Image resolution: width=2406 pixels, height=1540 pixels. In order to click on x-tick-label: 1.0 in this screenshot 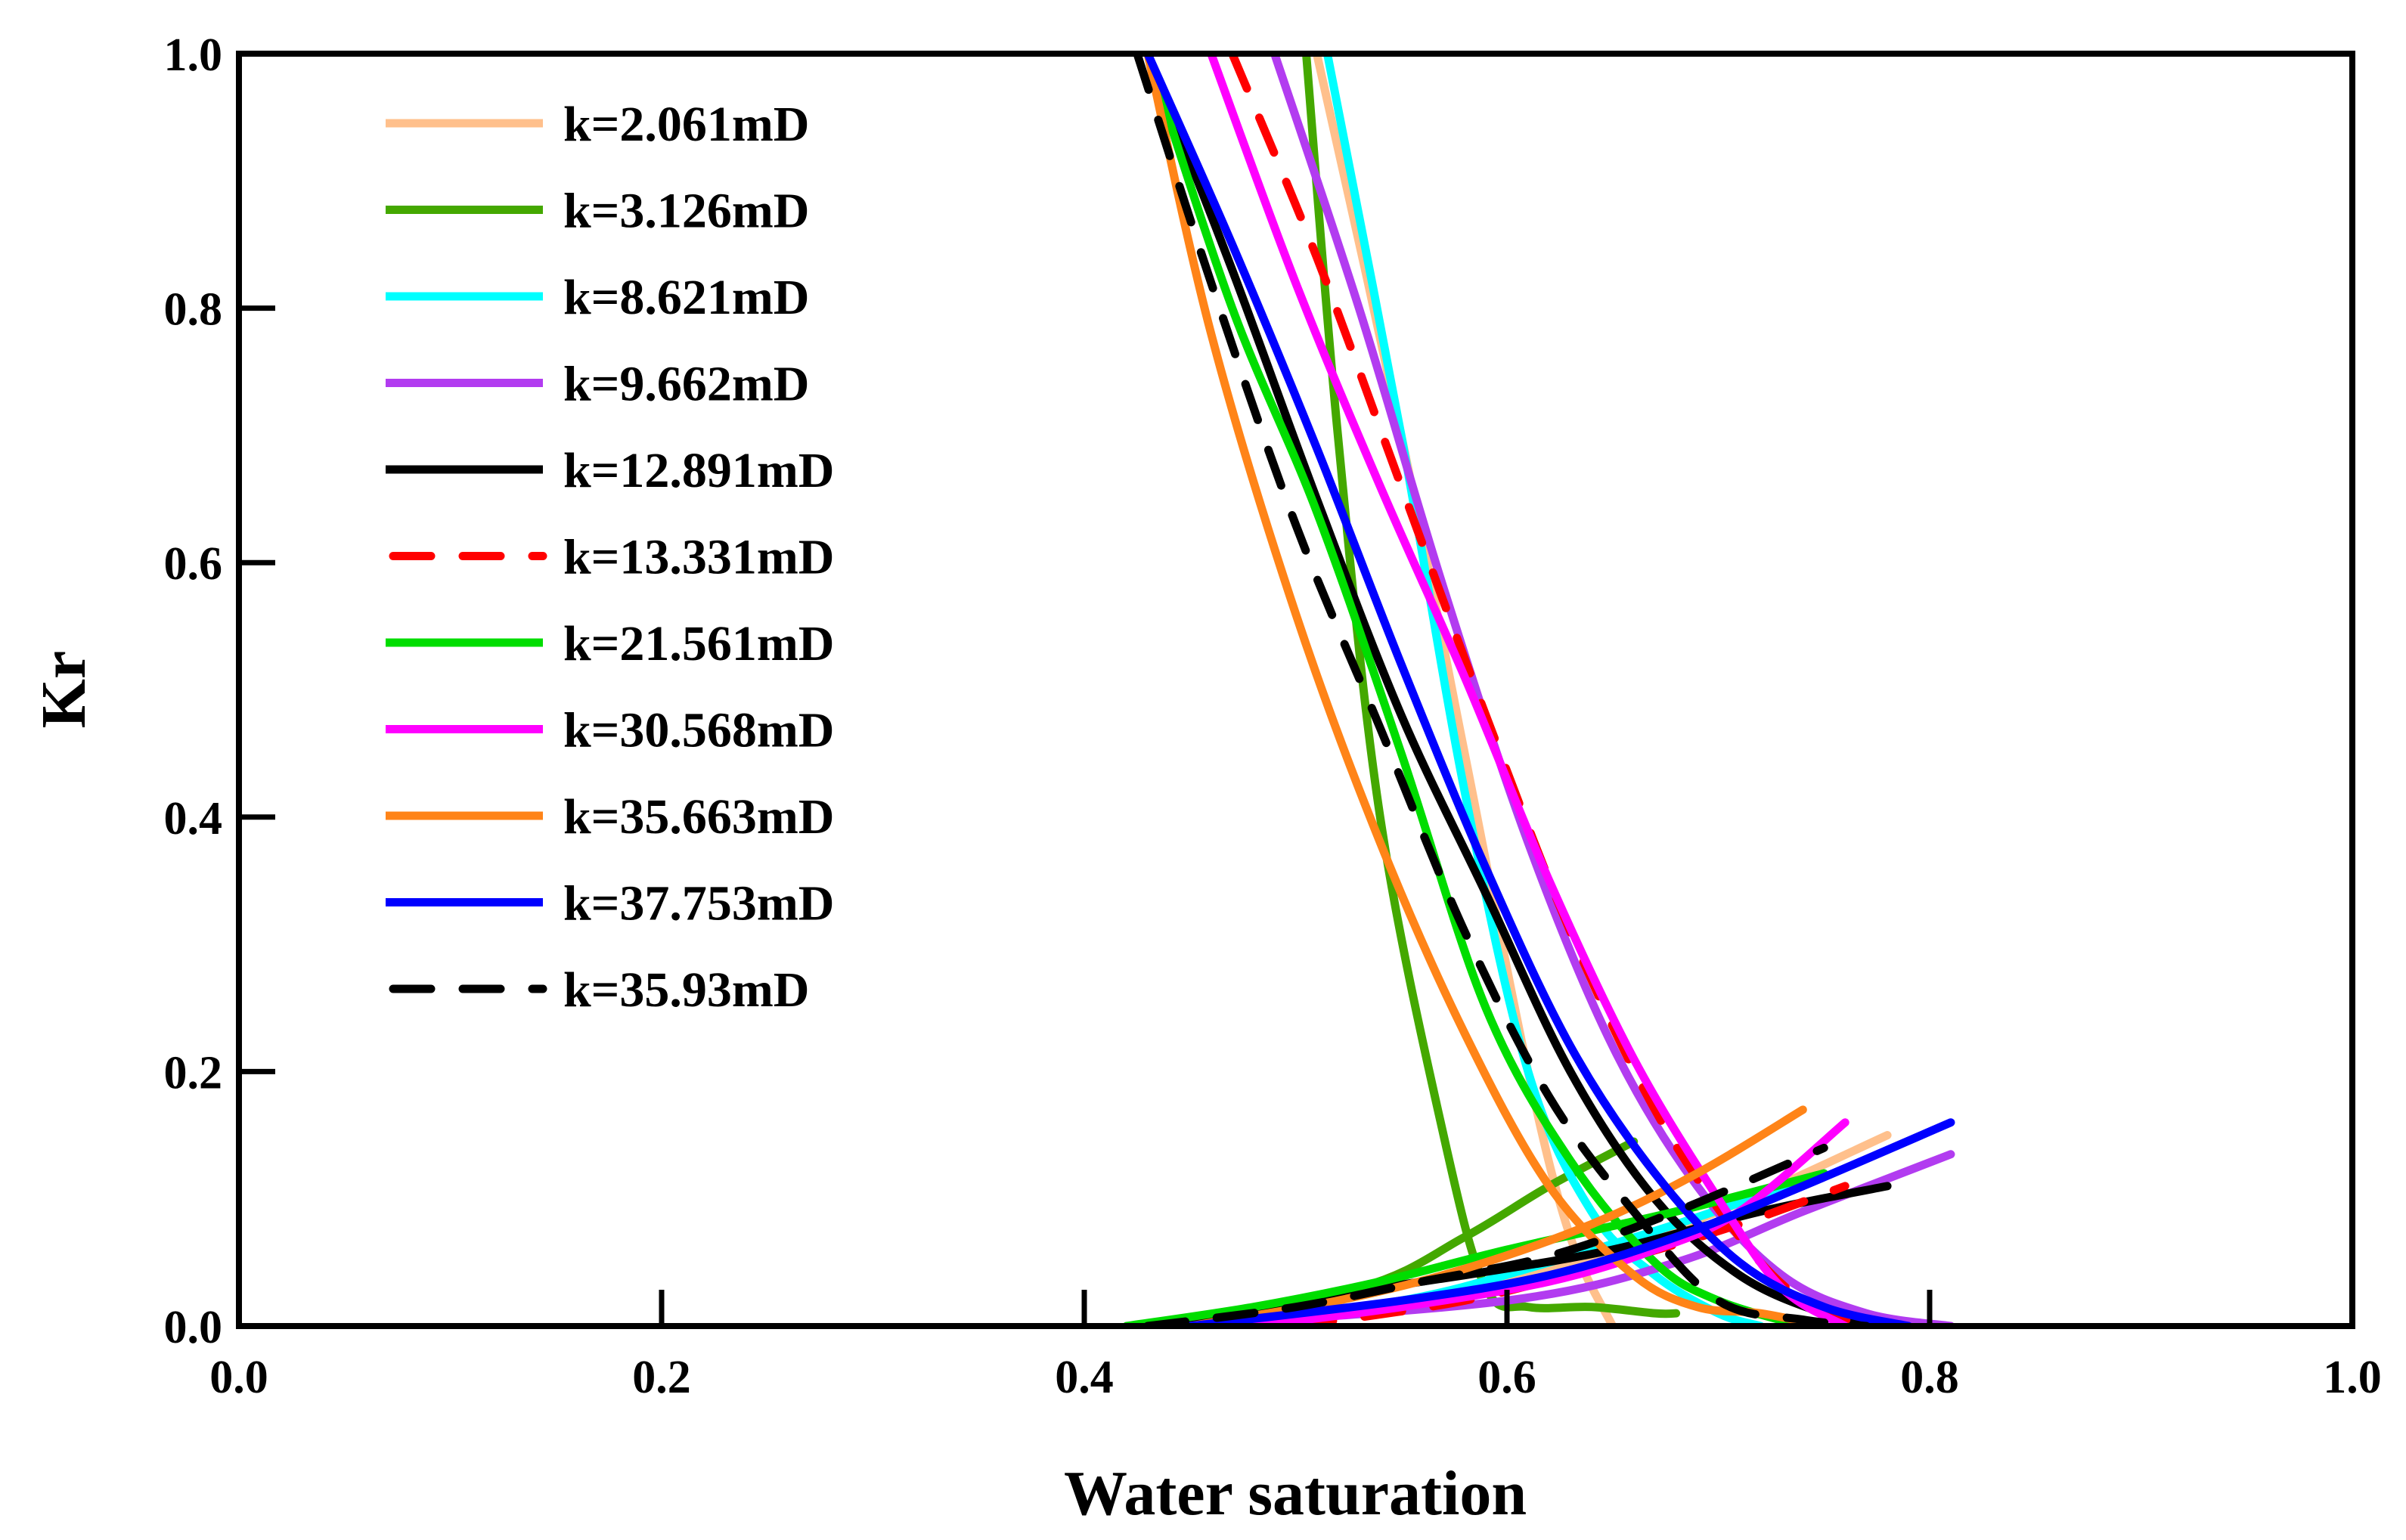, I will do `click(2352, 1377)`.